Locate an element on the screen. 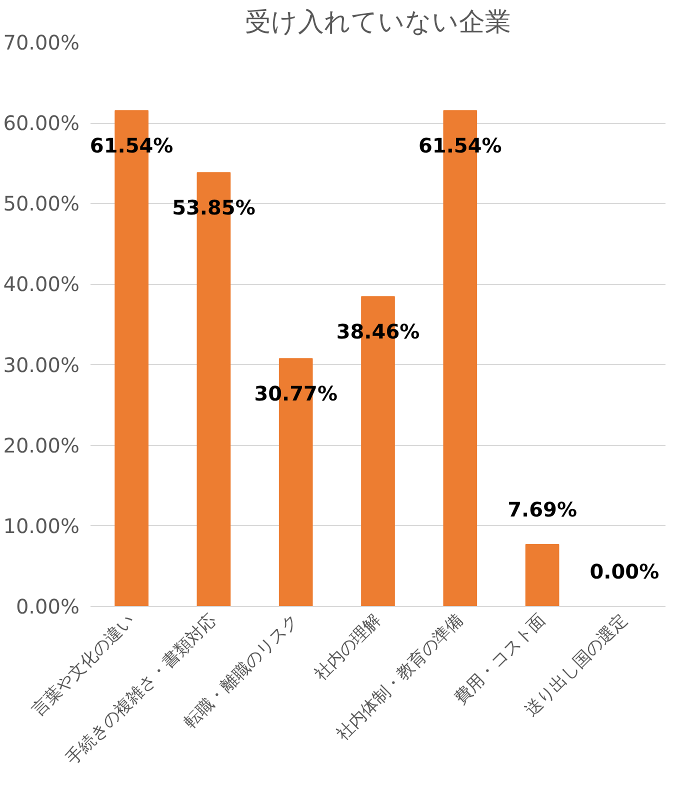 The image size is (700, 788). y-tick-label: 30.00% is located at coordinates (41, 364).